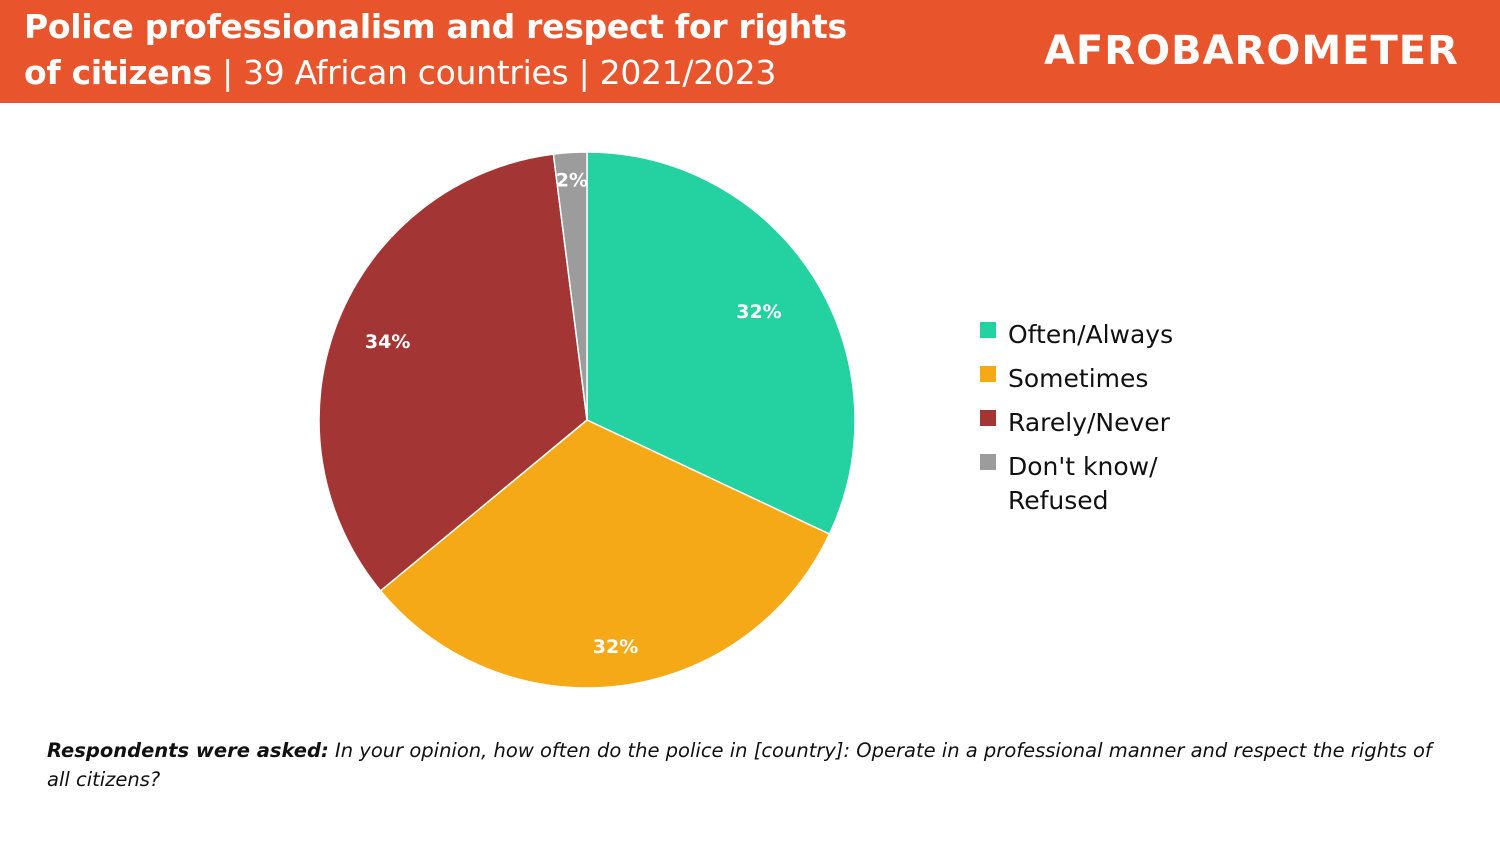  What do you see at coordinates (572, 180) in the screenshot?
I see `pie-label-dont-know: 2%` at bounding box center [572, 180].